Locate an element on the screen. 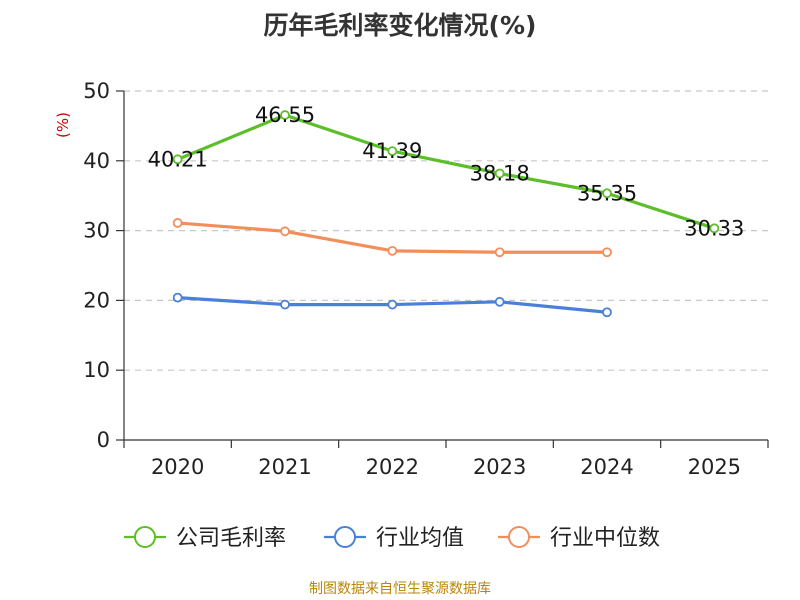 This screenshot has height=600, width=800. data-source-note: 制图数据来自恒生聚源数据库 is located at coordinates (400, 589).